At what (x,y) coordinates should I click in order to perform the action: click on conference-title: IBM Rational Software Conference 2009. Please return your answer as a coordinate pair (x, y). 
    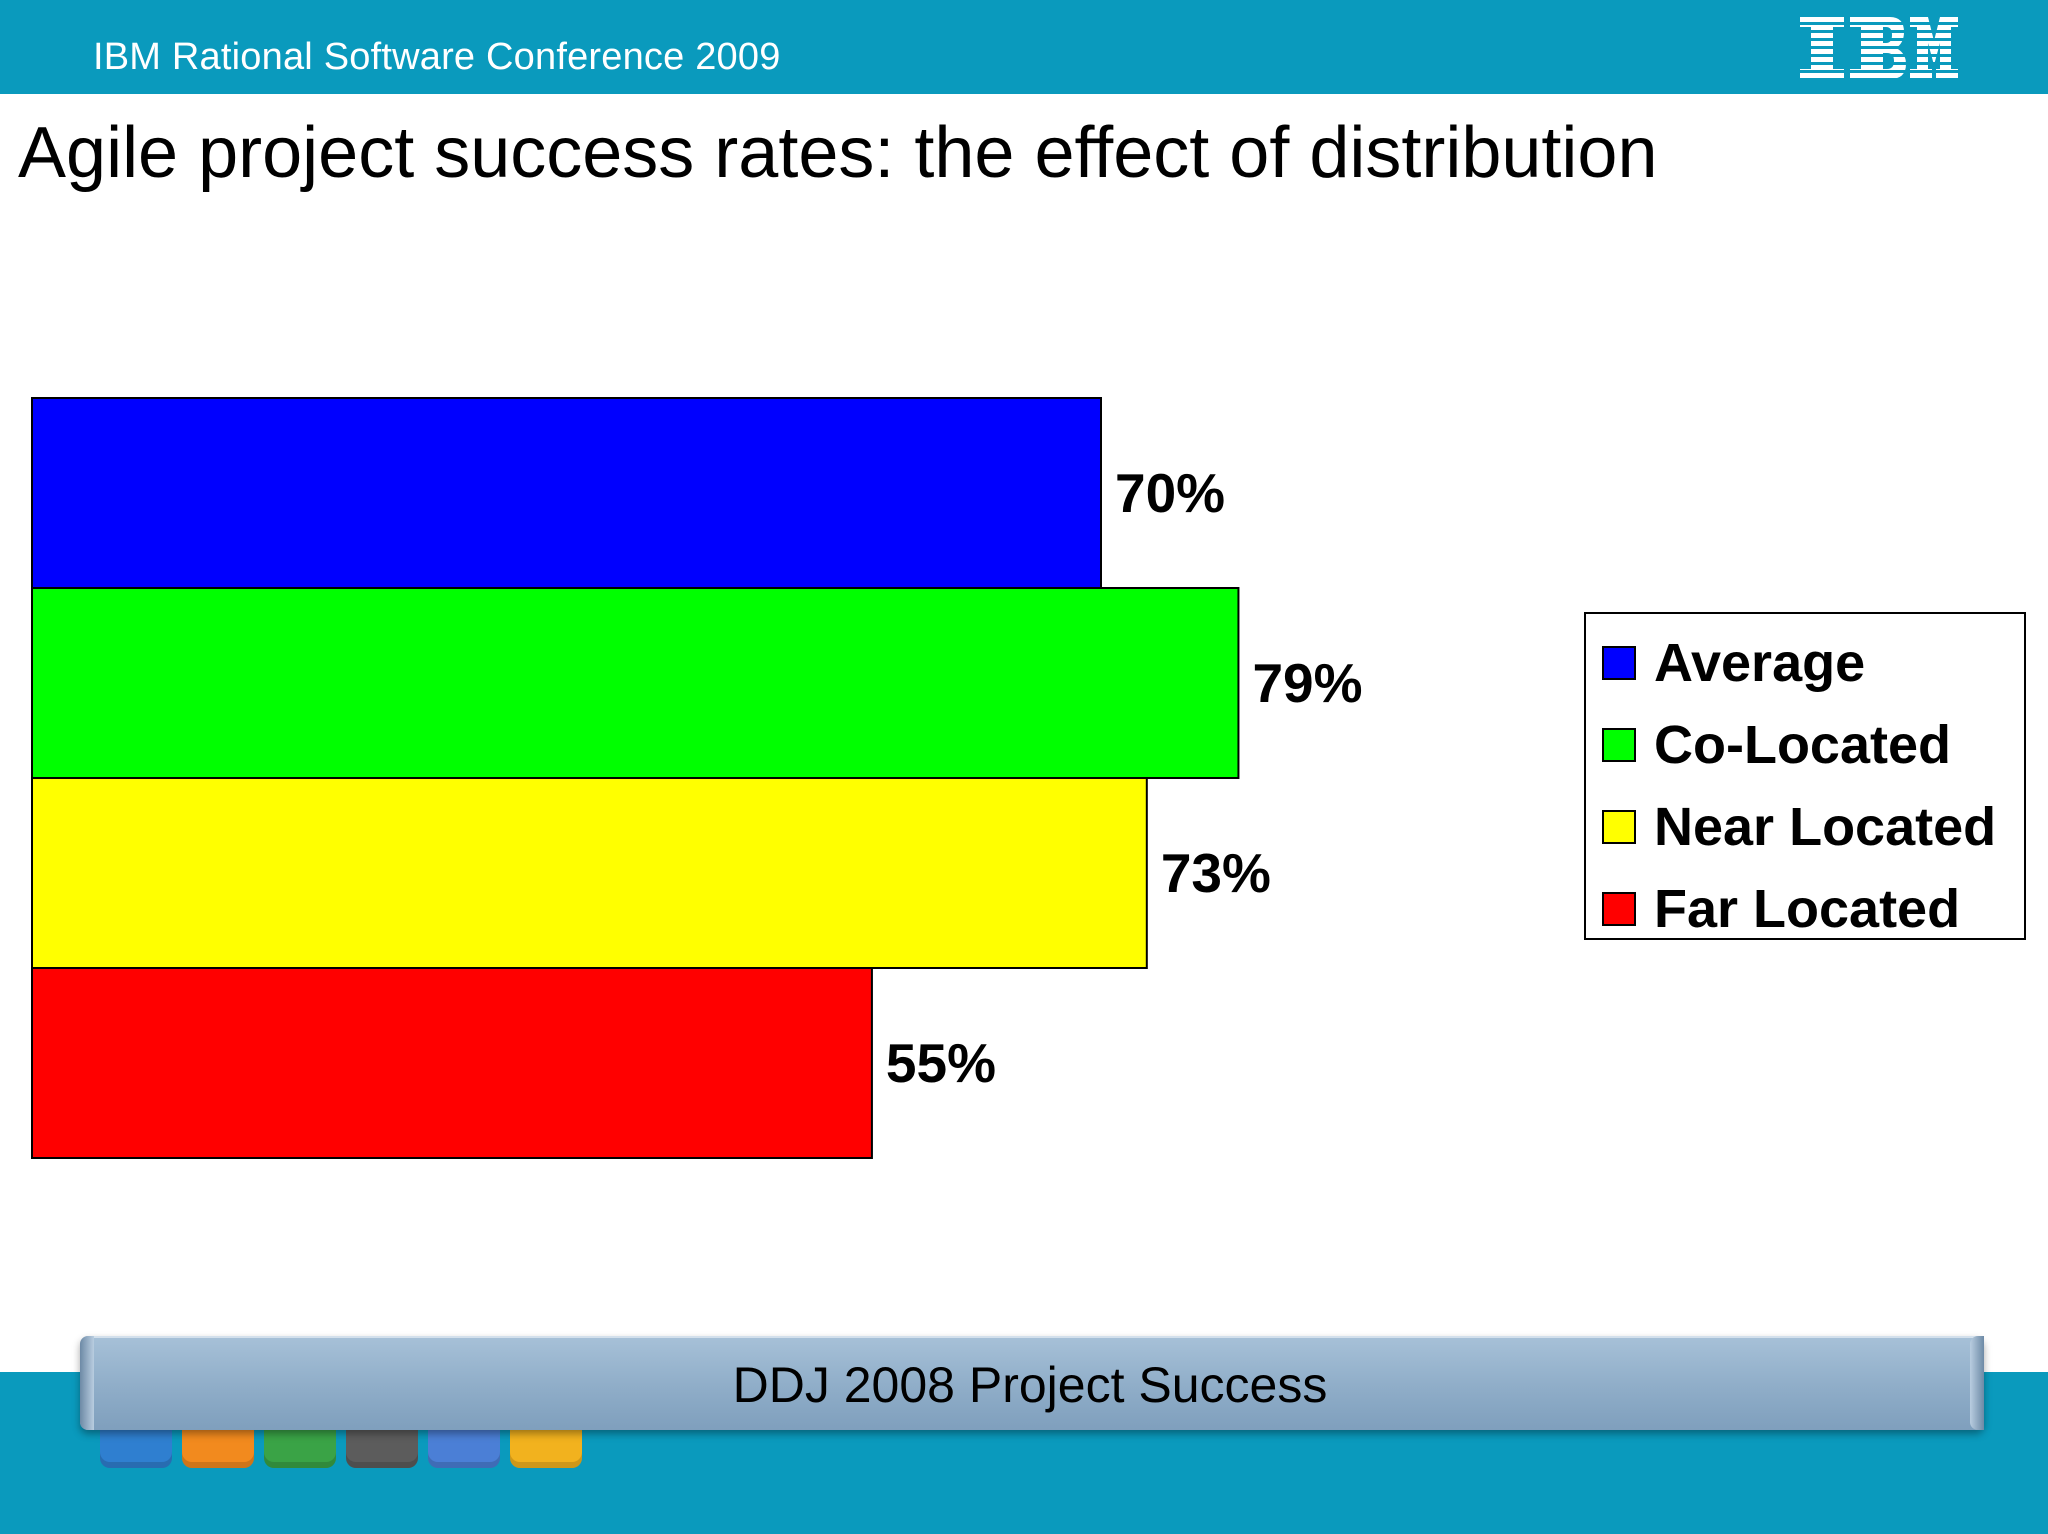
    Looking at the image, I should click on (437, 57).